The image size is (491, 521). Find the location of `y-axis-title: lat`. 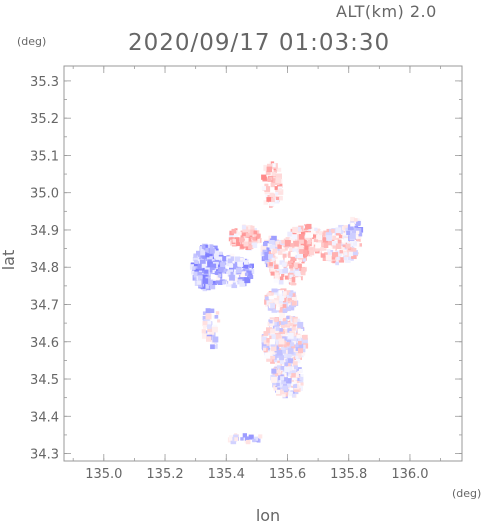

y-axis-title: lat is located at coordinates (9, 260).